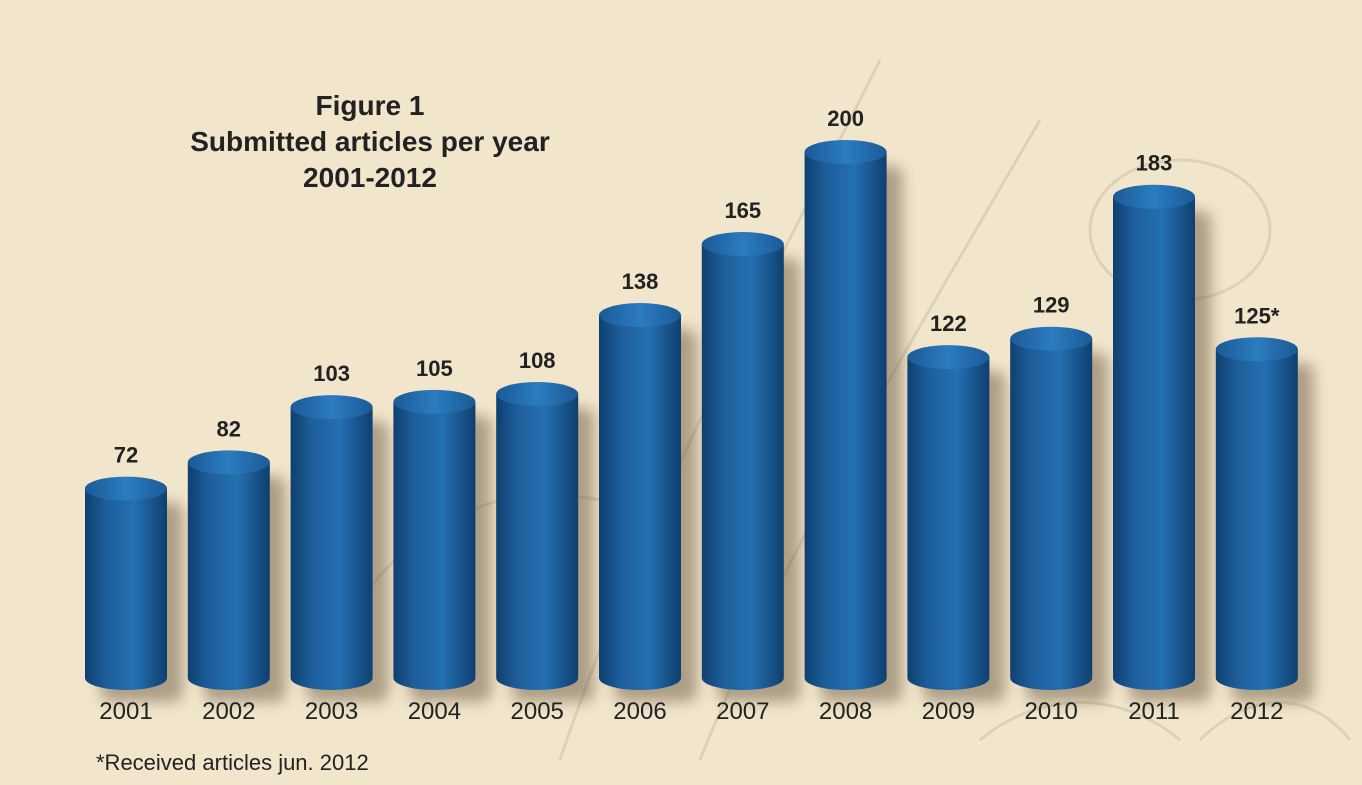  Describe the element at coordinates (228, 711) in the screenshot. I see `x-tick-label-2002: 2002` at that location.